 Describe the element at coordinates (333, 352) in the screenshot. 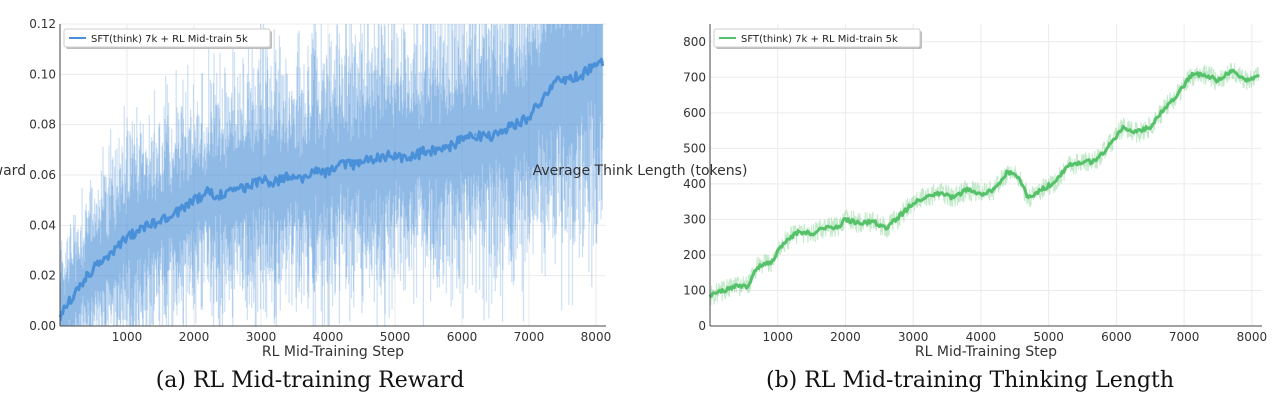

I see `x-axis-label: RL Mid-Training Step` at that location.